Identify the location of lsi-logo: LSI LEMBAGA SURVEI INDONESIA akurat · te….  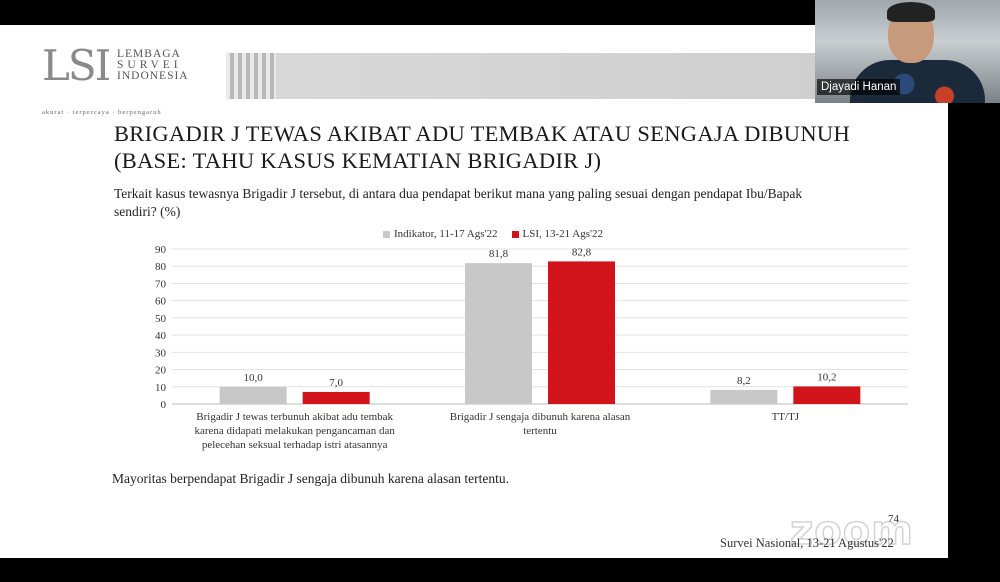
(122, 79).